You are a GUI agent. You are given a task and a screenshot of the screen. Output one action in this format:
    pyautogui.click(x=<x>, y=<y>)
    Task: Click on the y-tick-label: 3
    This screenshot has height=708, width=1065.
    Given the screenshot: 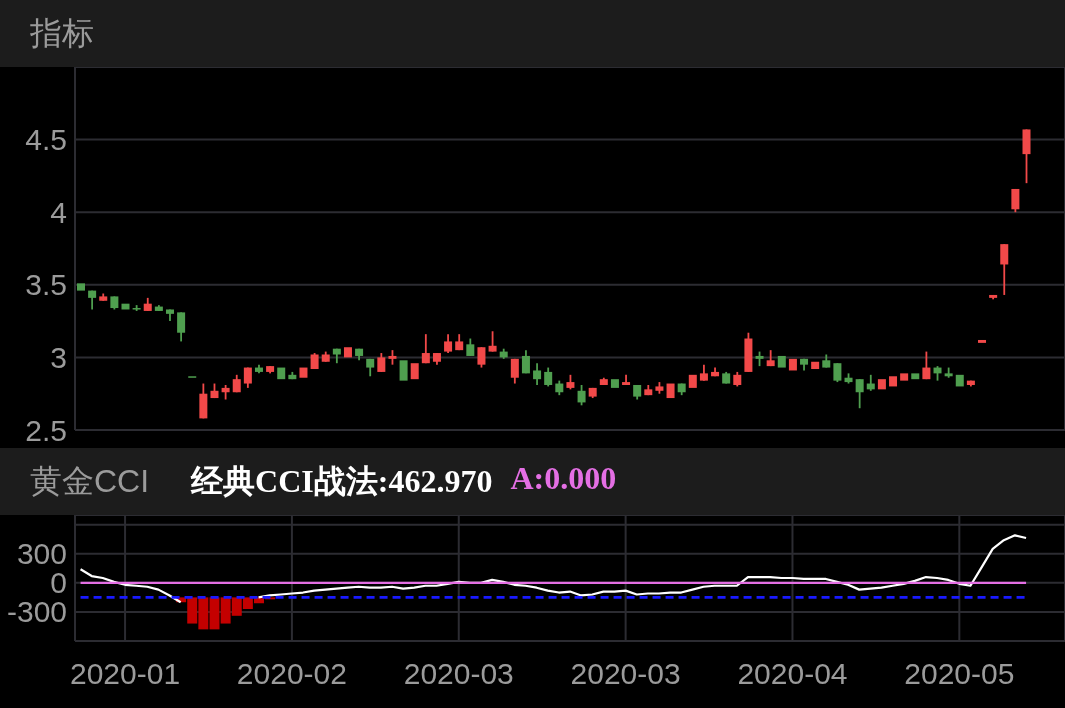 What is the action you would take?
    pyautogui.click(x=58, y=357)
    